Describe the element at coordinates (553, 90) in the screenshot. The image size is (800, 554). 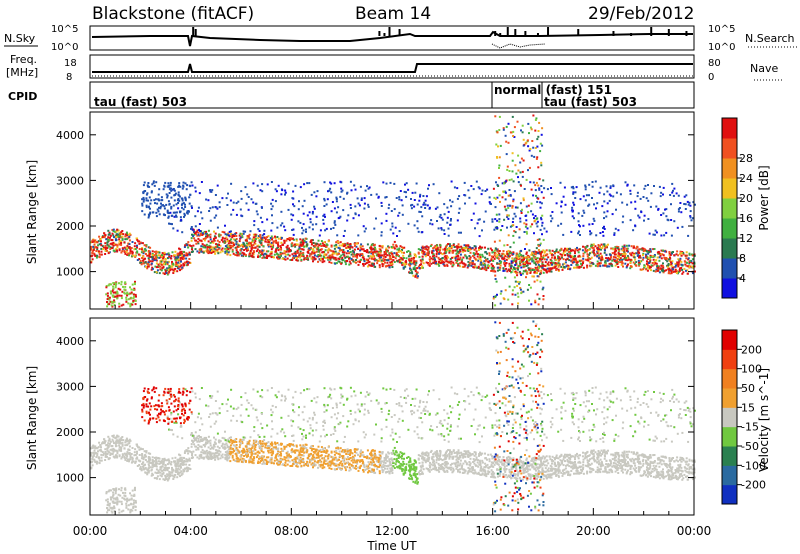
I see `cpid-segment-2: normal (fast) 151` at that location.